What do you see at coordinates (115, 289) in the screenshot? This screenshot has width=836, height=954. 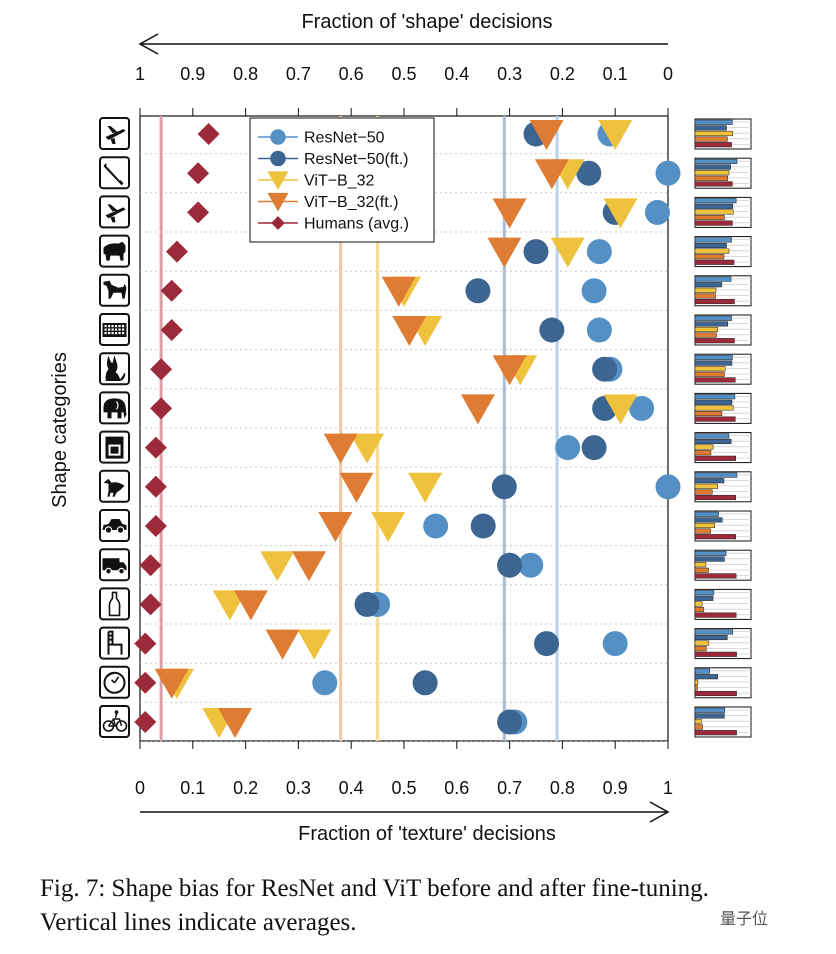 I see `dog-icon` at bounding box center [115, 289].